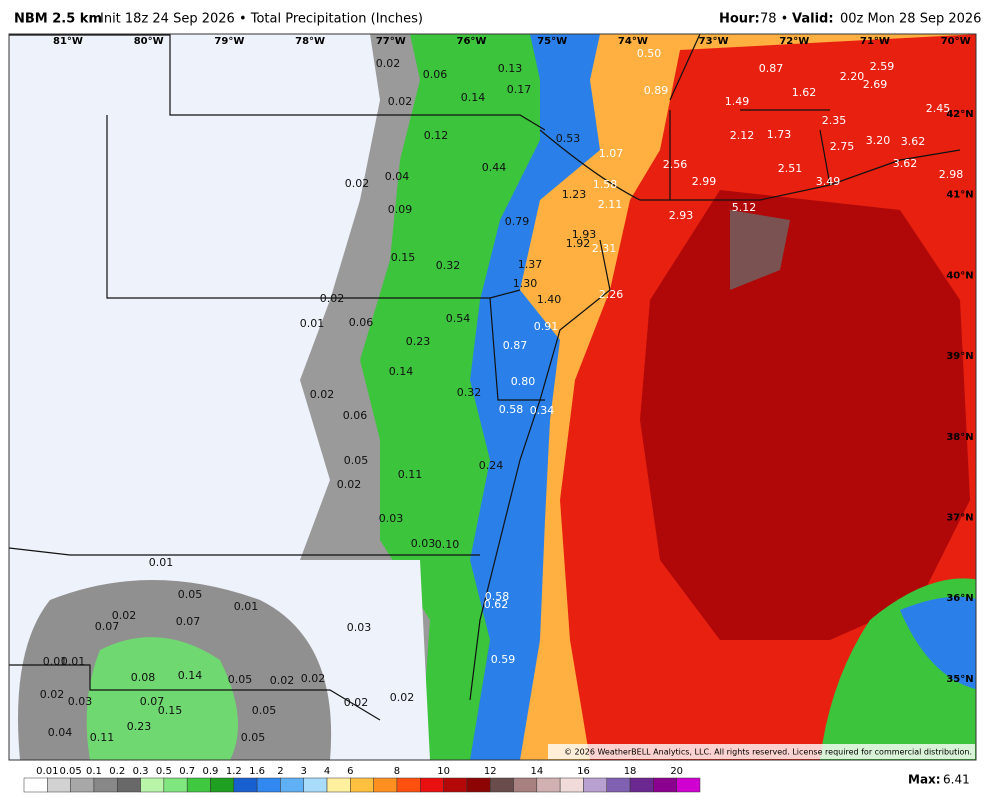 The height and width of the screenshot is (808, 984). Describe the element at coordinates (187, 771) in the screenshot. I see `legend-label: 0.7` at that location.